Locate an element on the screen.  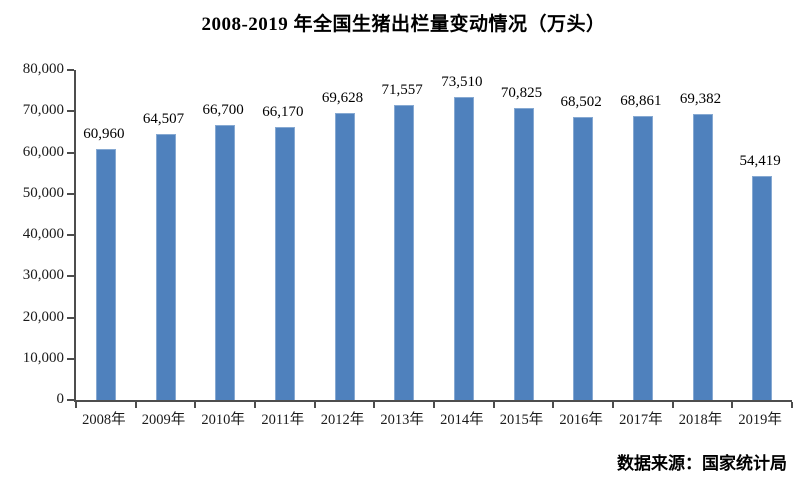
bar-value-label: 54,419 is located at coordinates (760, 160).